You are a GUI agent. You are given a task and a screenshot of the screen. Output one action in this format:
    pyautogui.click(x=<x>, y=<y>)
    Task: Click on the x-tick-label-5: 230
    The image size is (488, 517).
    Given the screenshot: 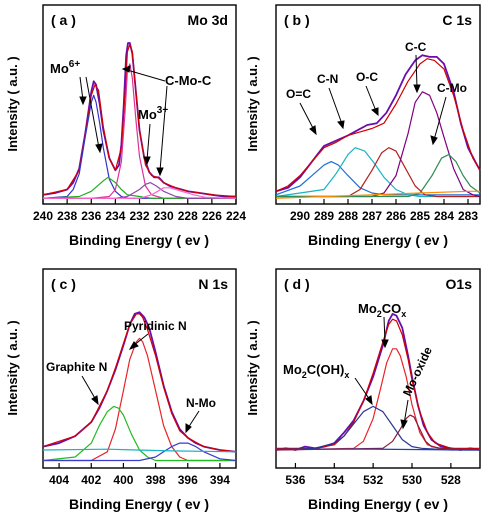 What is the action you would take?
    pyautogui.click(x=164, y=216)
    